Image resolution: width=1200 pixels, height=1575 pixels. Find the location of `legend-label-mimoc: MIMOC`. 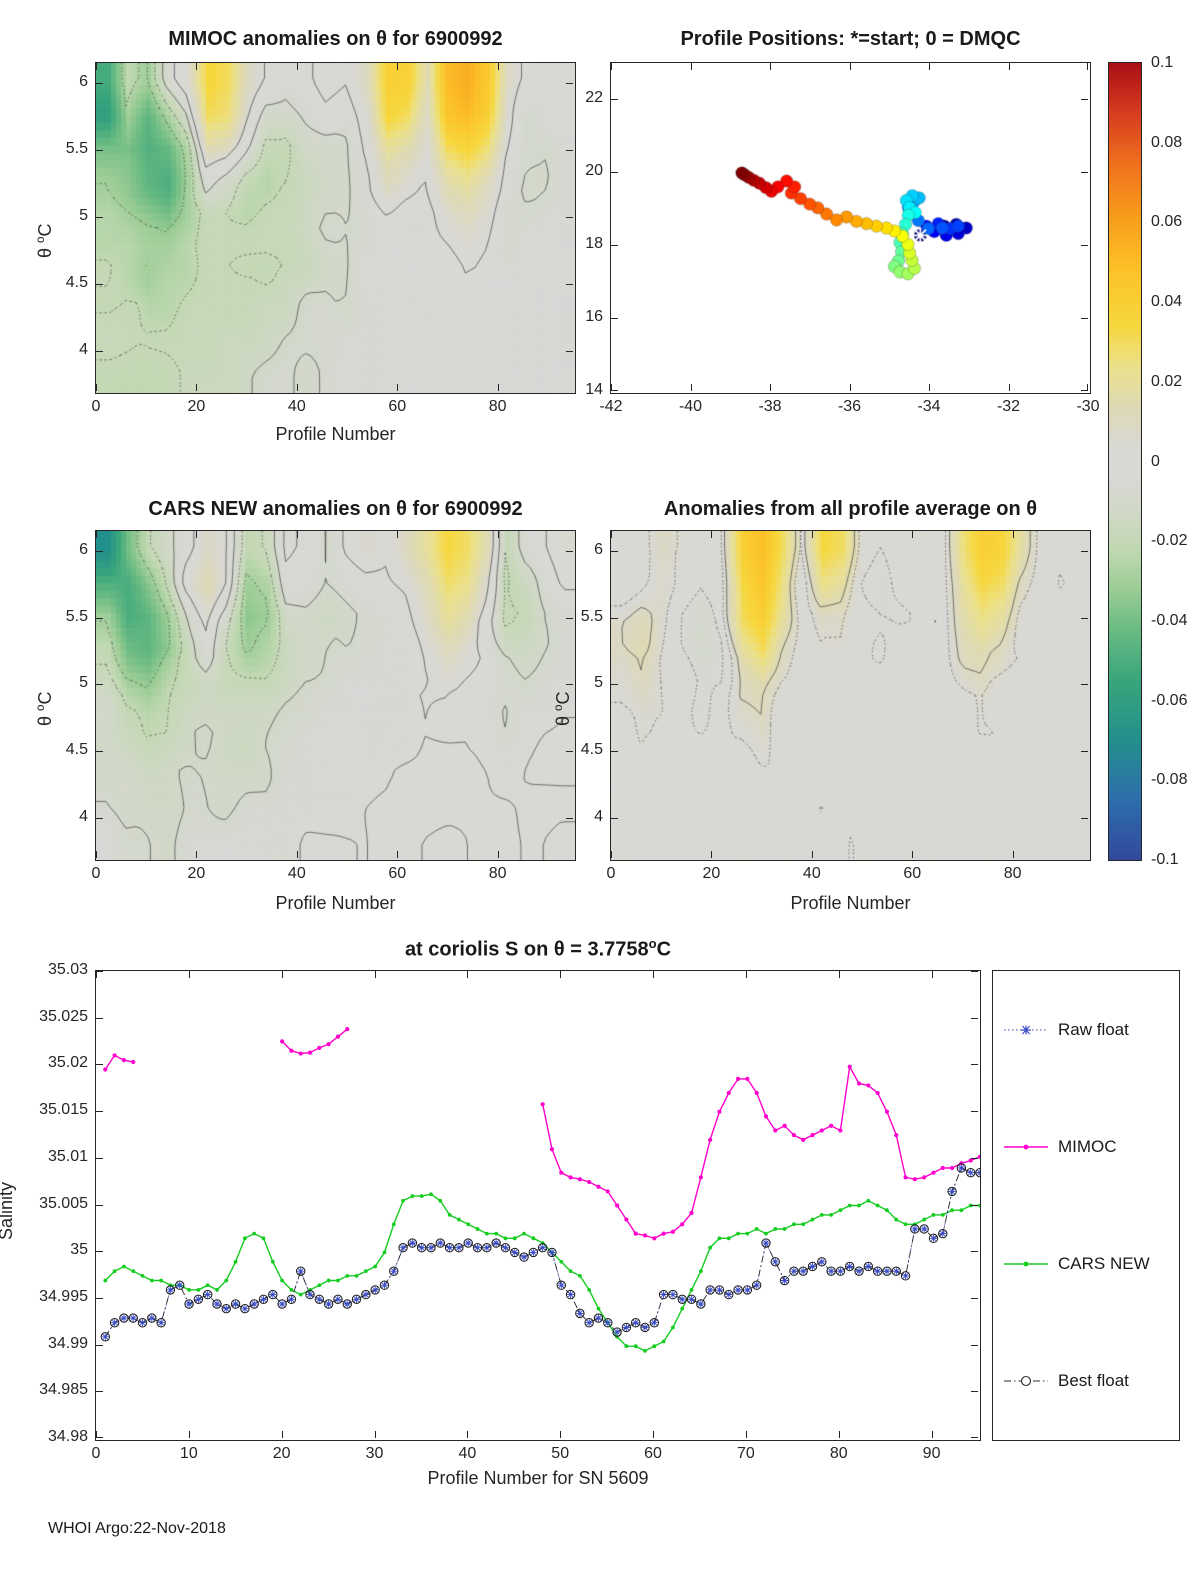

legend-label-mimoc: MIMOC is located at coordinates (1087, 1146).